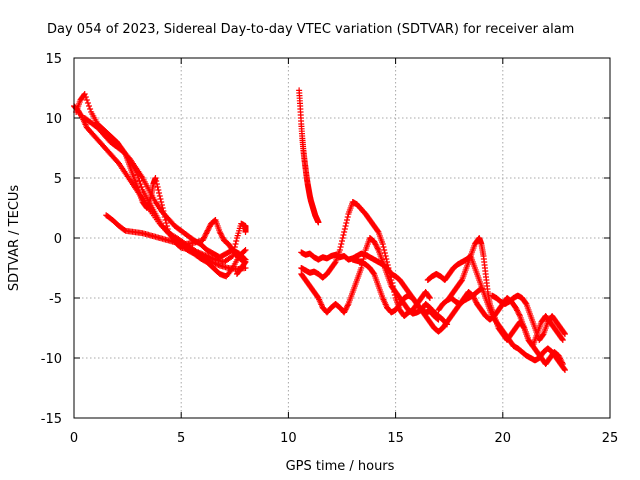 Image resolution: width=640 pixels, height=480 pixels. I want to click on series-arc-d, so click(176, 244).